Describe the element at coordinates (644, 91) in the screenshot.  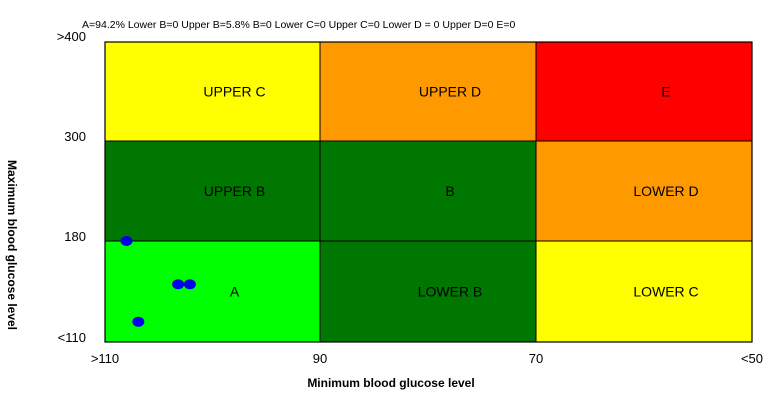
I see `zone-e` at that location.